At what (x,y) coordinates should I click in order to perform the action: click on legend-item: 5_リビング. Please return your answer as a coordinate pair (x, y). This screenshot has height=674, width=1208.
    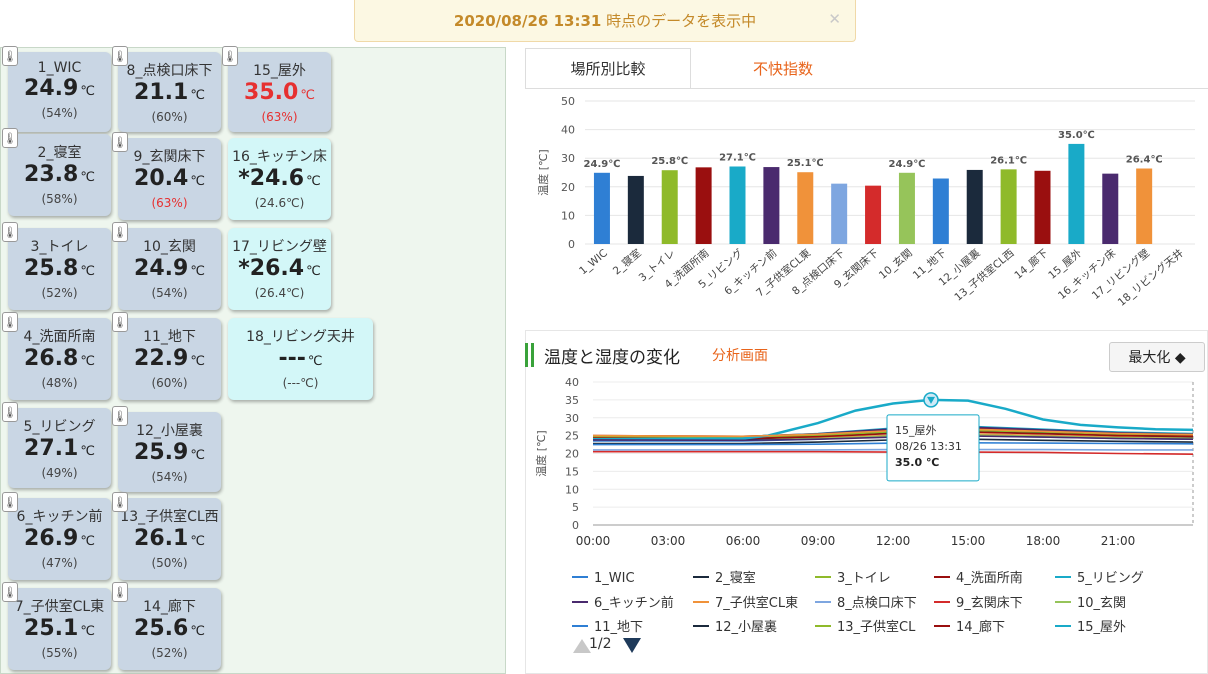
    Looking at the image, I should click on (1099, 578).